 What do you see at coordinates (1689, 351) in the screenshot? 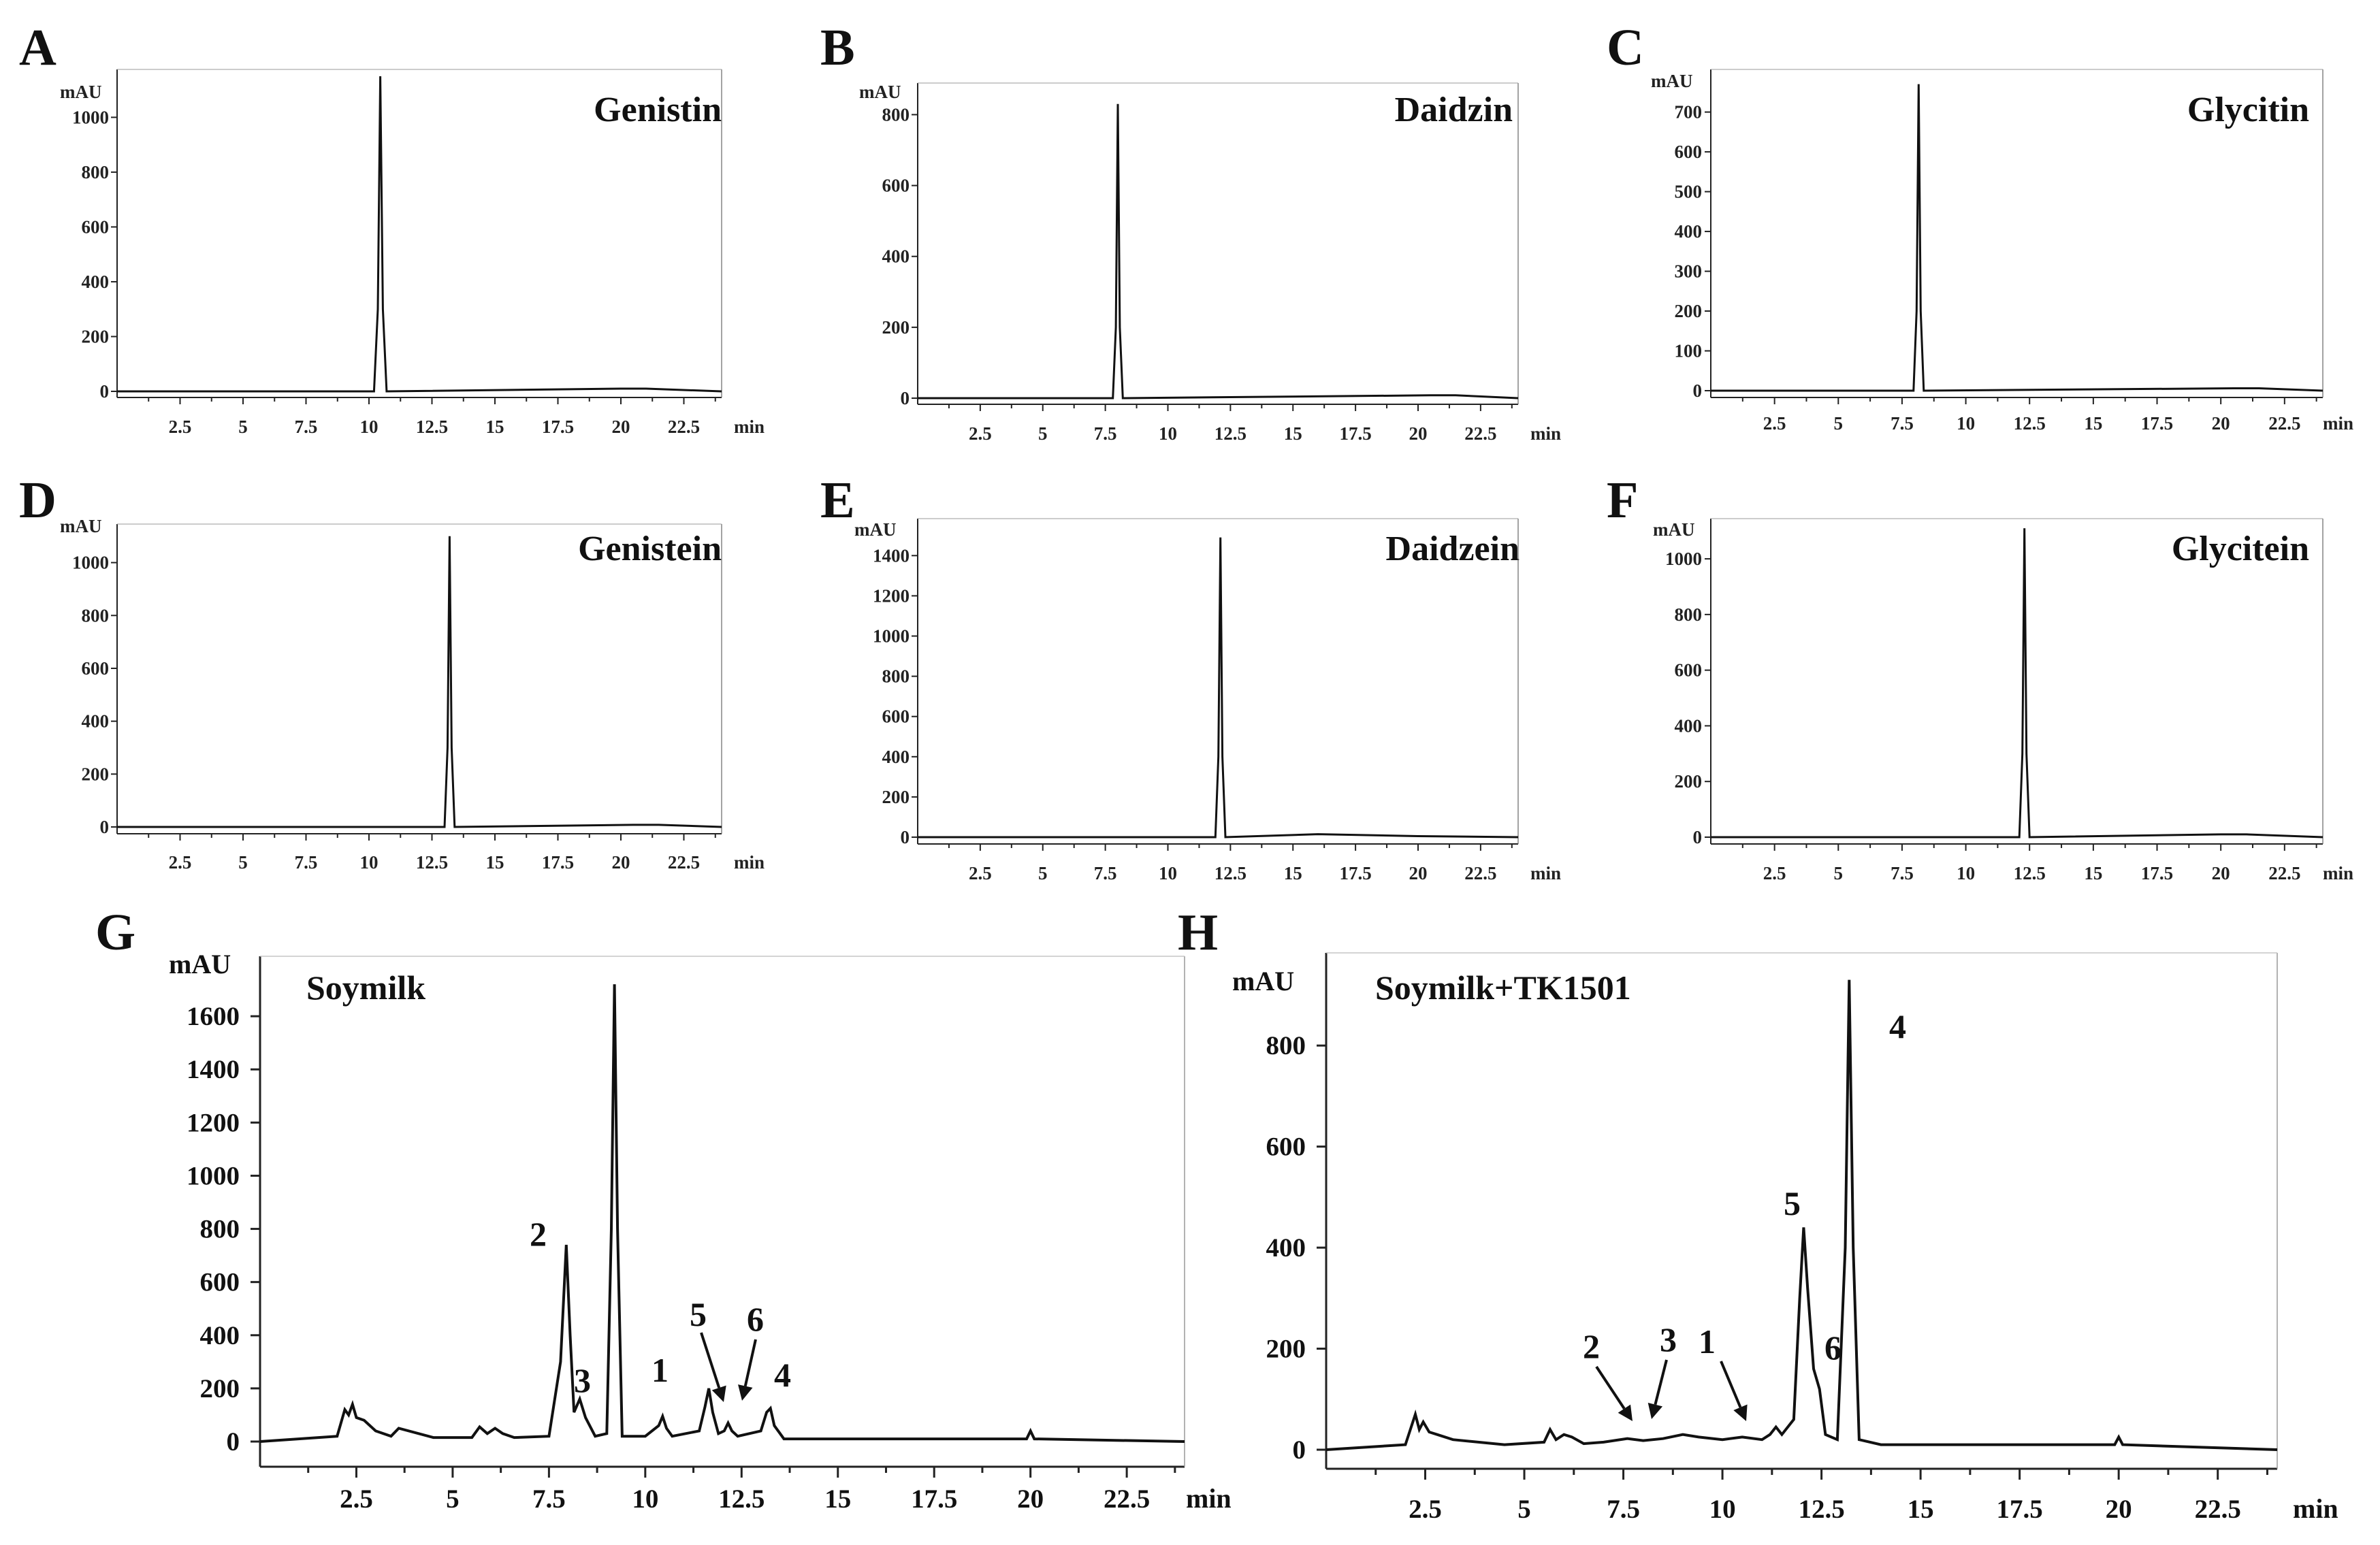
I see `y-tick-label: 100` at bounding box center [1689, 351].